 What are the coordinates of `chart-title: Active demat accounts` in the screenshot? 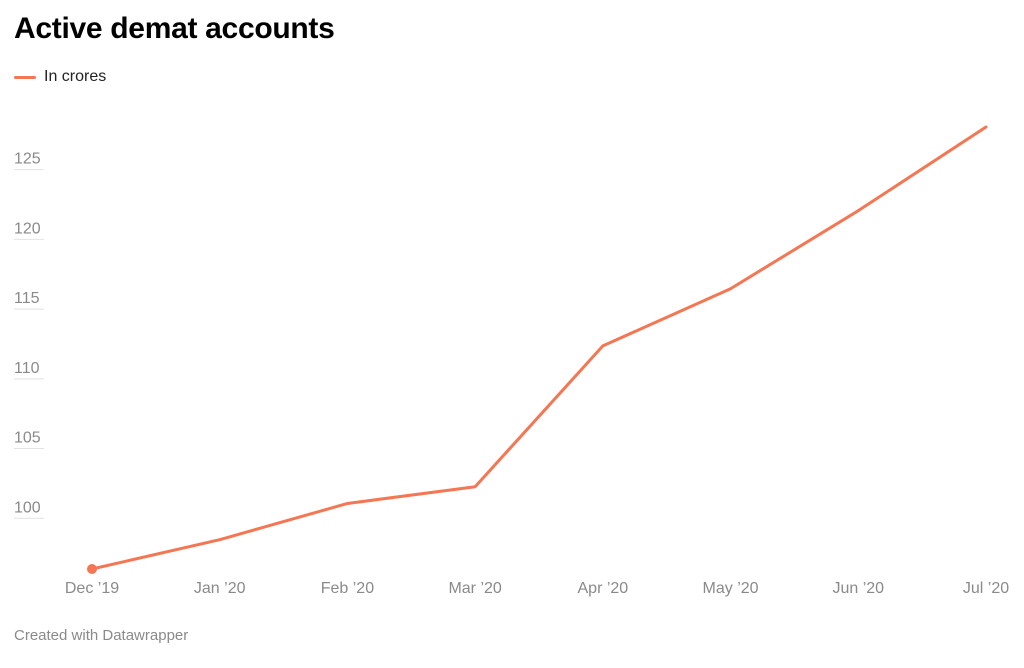 It's located at (174, 28).